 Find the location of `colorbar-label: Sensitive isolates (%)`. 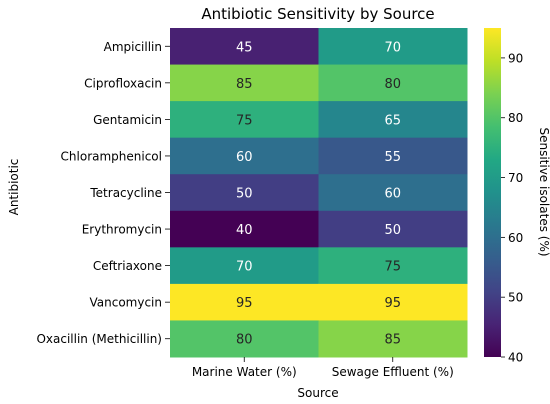

colorbar-label: Sensitive isolates (%) is located at coordinates (543, 191).